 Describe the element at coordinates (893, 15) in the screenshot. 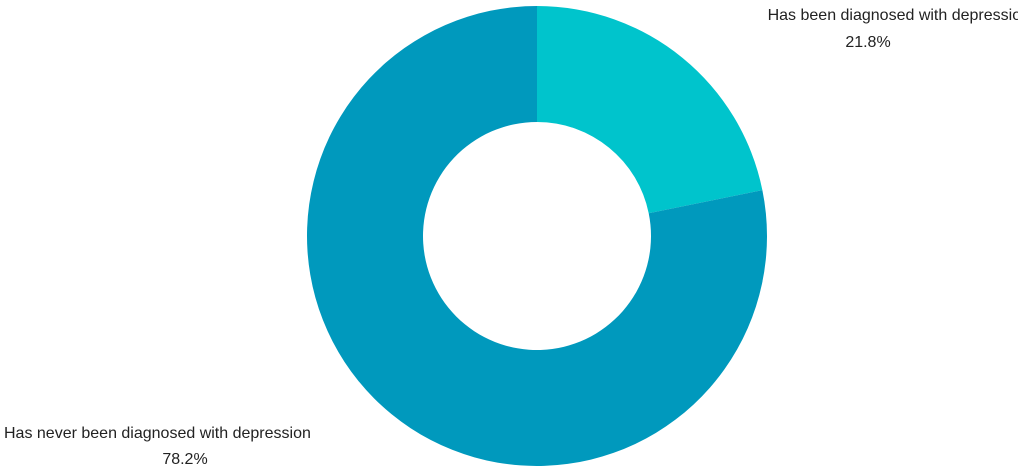

I see `slice-label-diagnosed: Has been diagnosed with depression` at that location.